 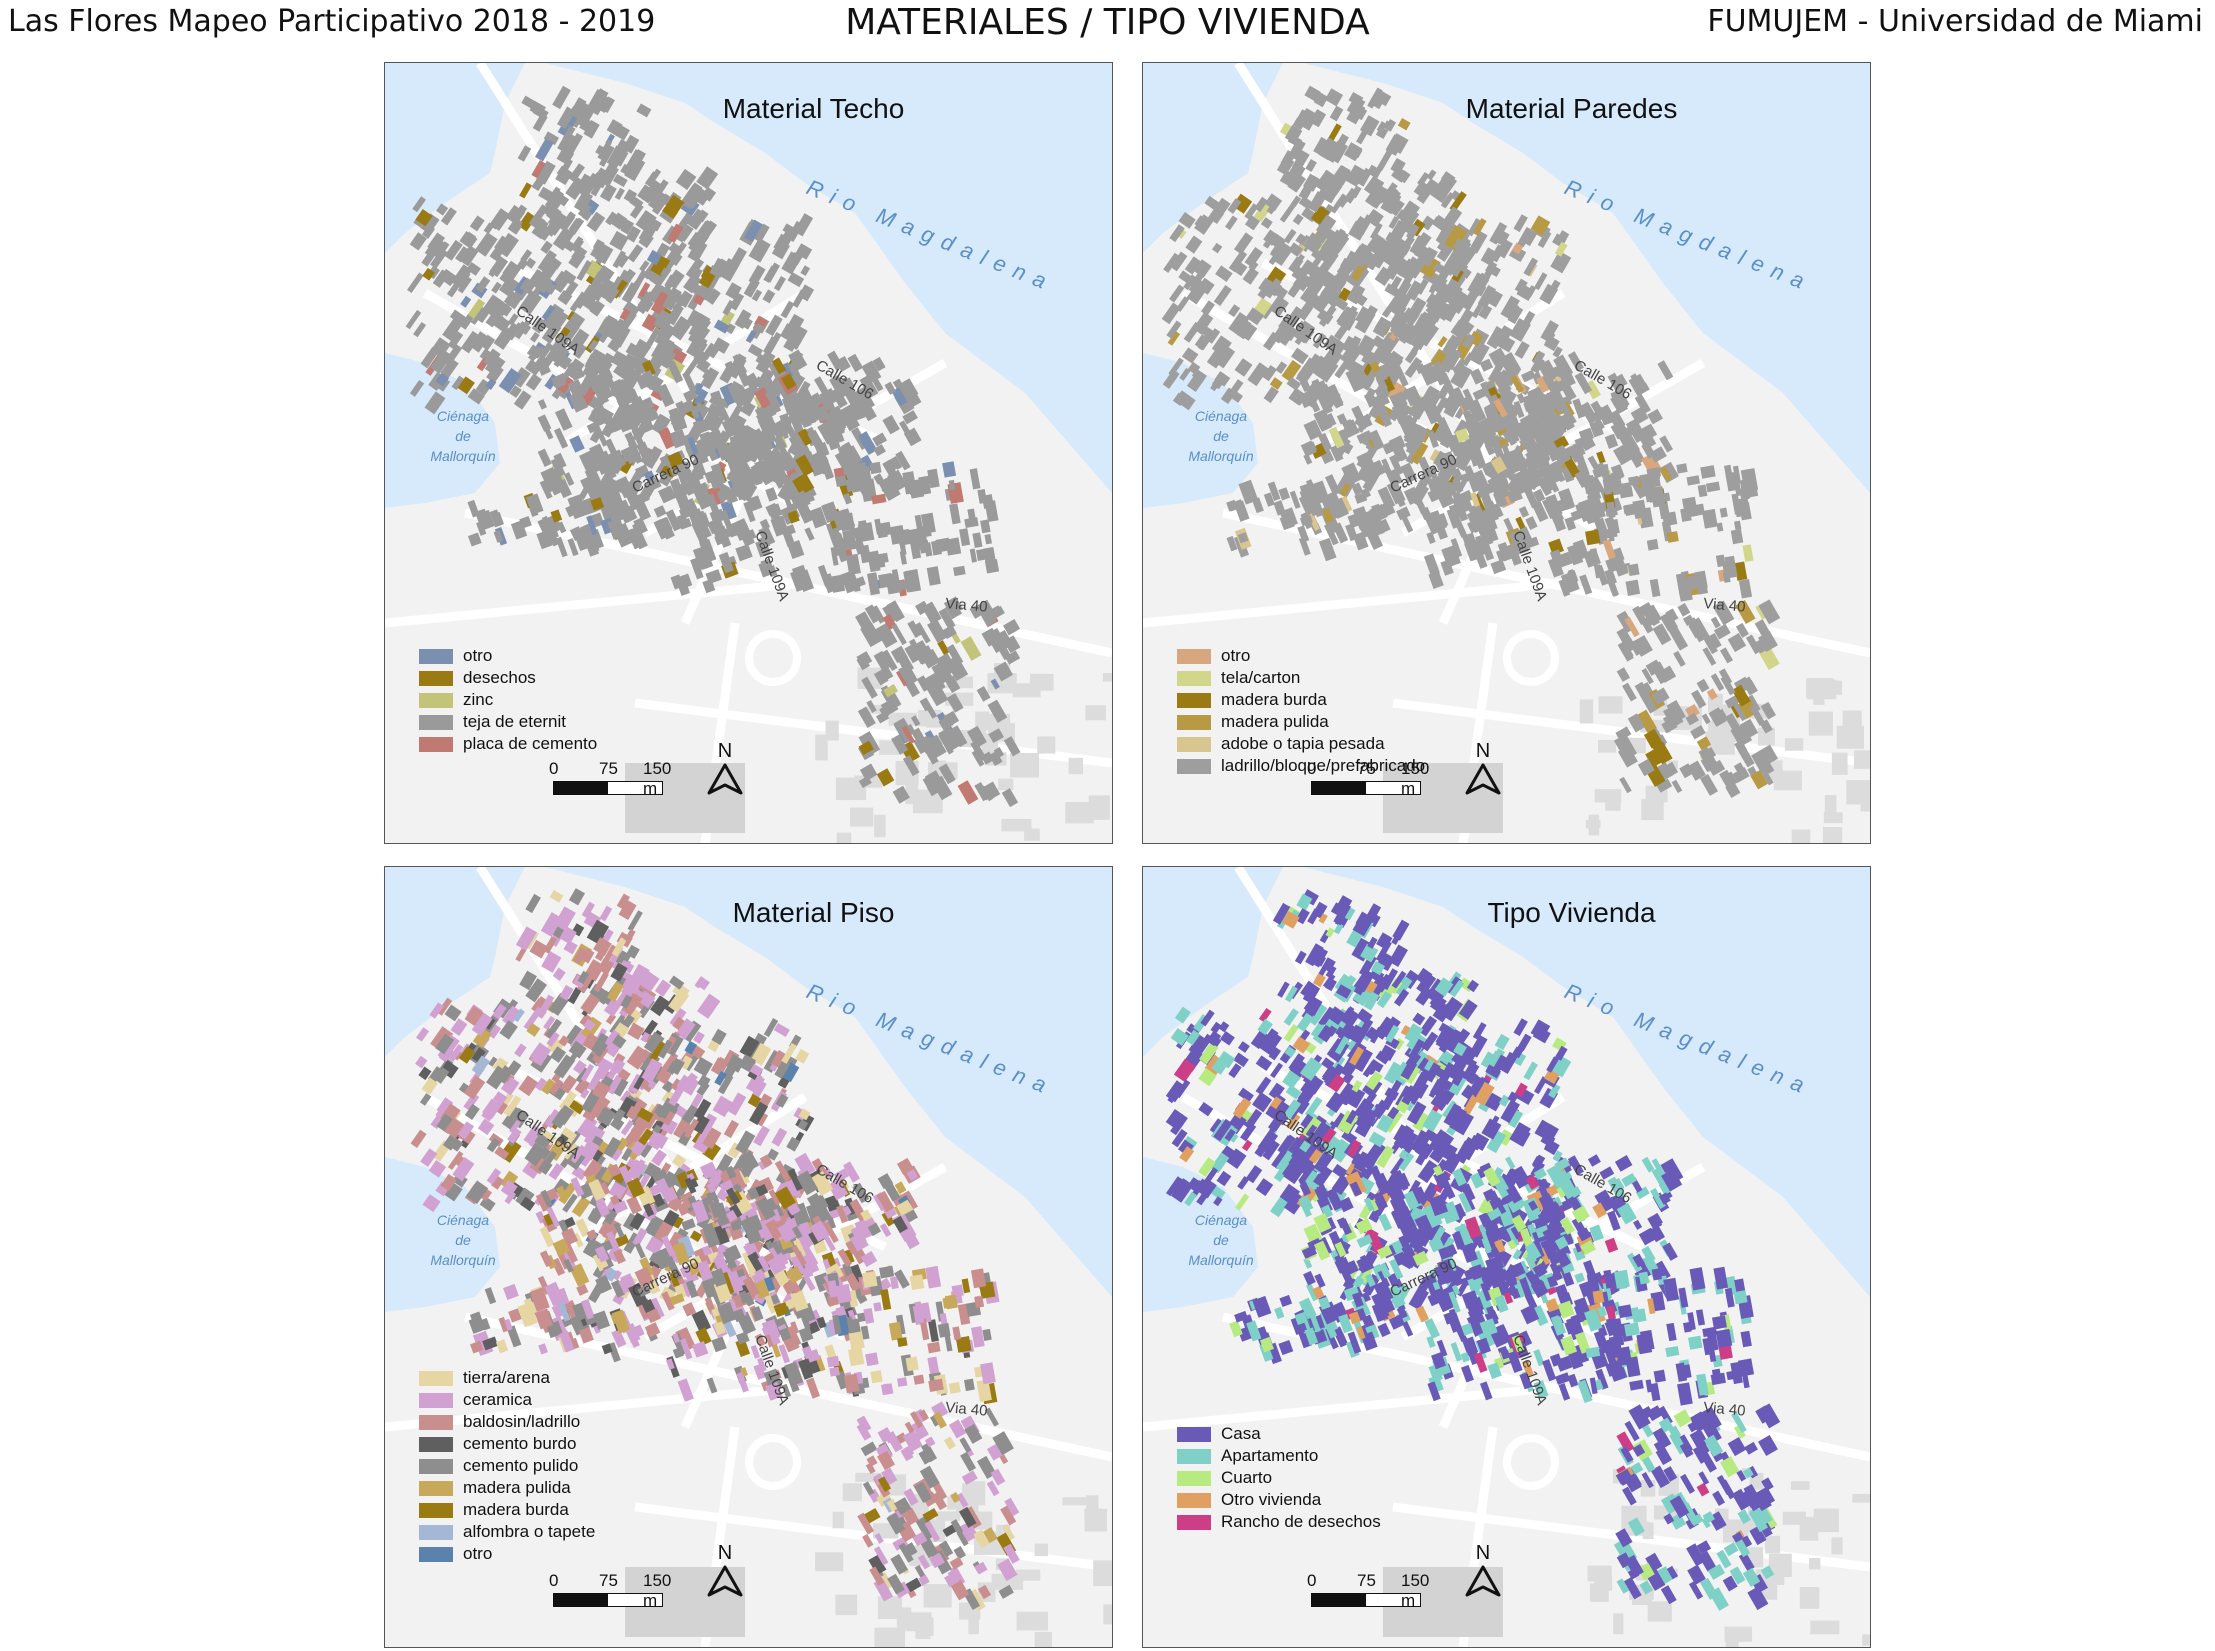 What do you see at coordinates (1274, 699) in the screenshot?
I see `legend-label: madera burda` at bounding box center [1274, 699].